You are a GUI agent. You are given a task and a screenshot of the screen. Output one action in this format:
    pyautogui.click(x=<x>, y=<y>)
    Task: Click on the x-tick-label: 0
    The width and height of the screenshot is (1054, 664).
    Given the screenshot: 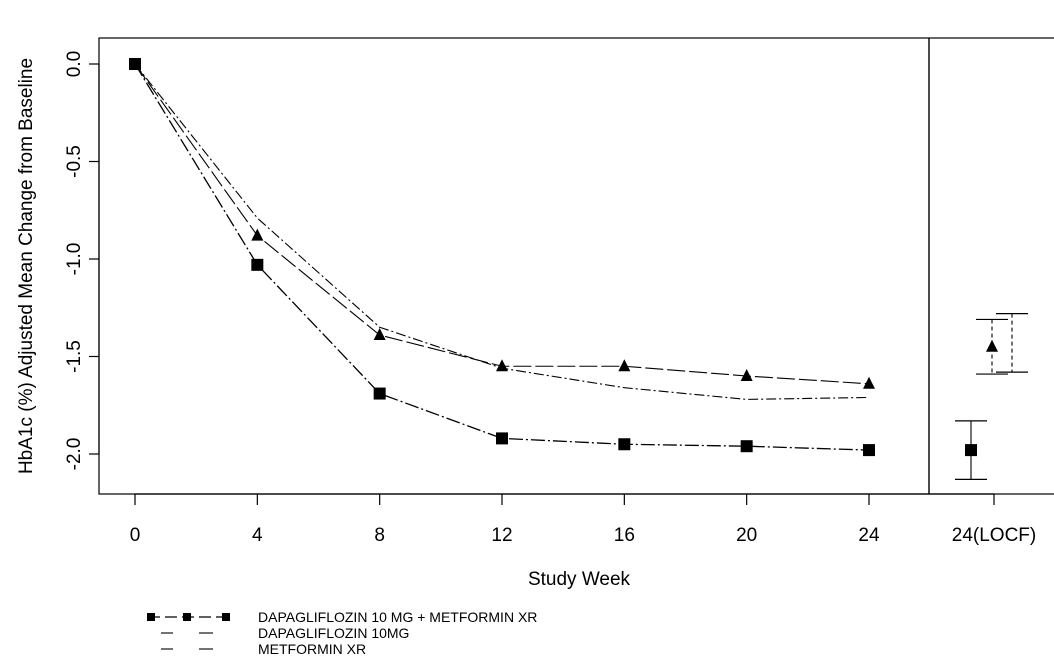 What is the action you would take?
    pyautogui.click(x=135, y=535)
    